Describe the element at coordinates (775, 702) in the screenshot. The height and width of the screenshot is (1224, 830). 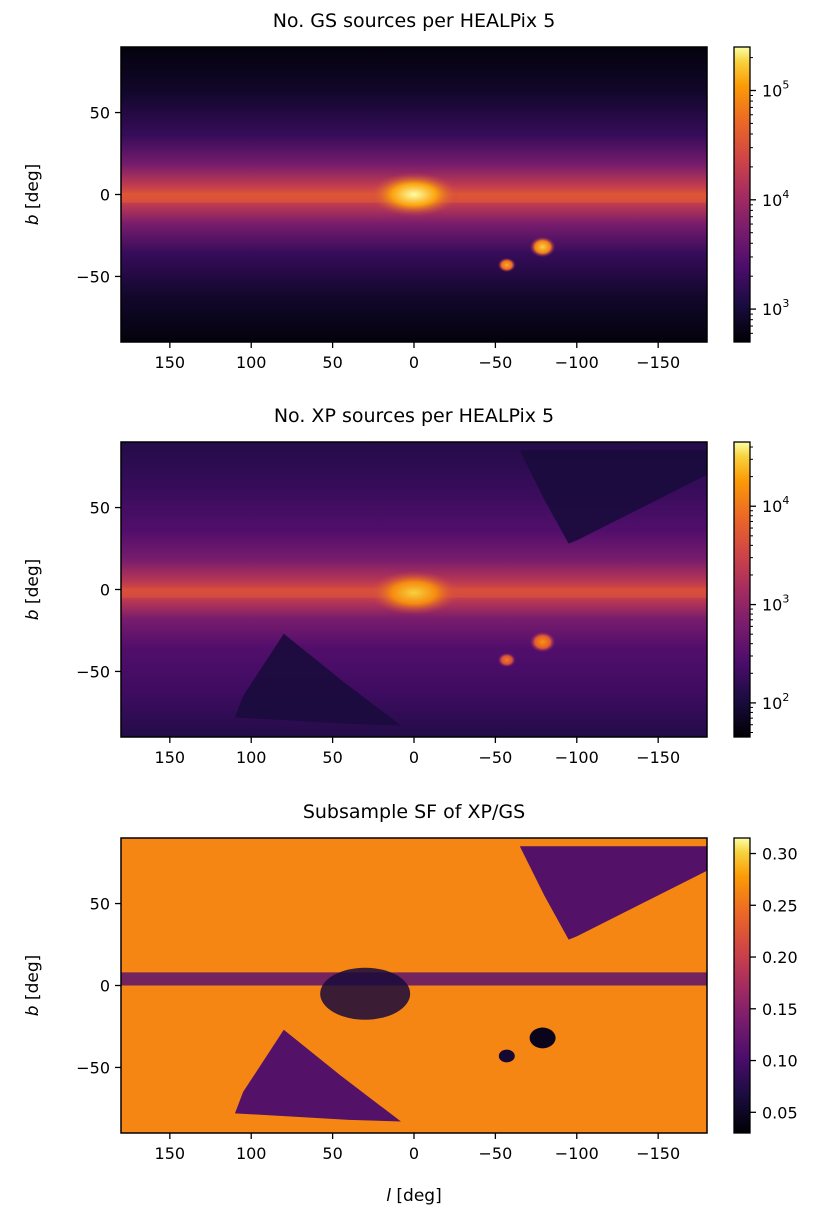
I see `colorbar-tick-label: 10²` at that location.